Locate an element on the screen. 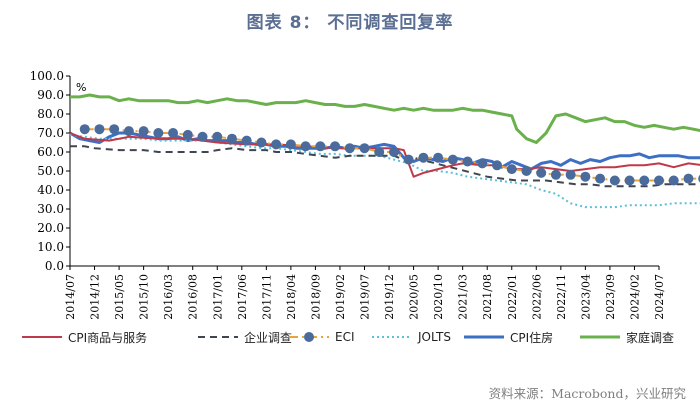  x-tick-label: 2022/06 is located at coordinates (536, 297).